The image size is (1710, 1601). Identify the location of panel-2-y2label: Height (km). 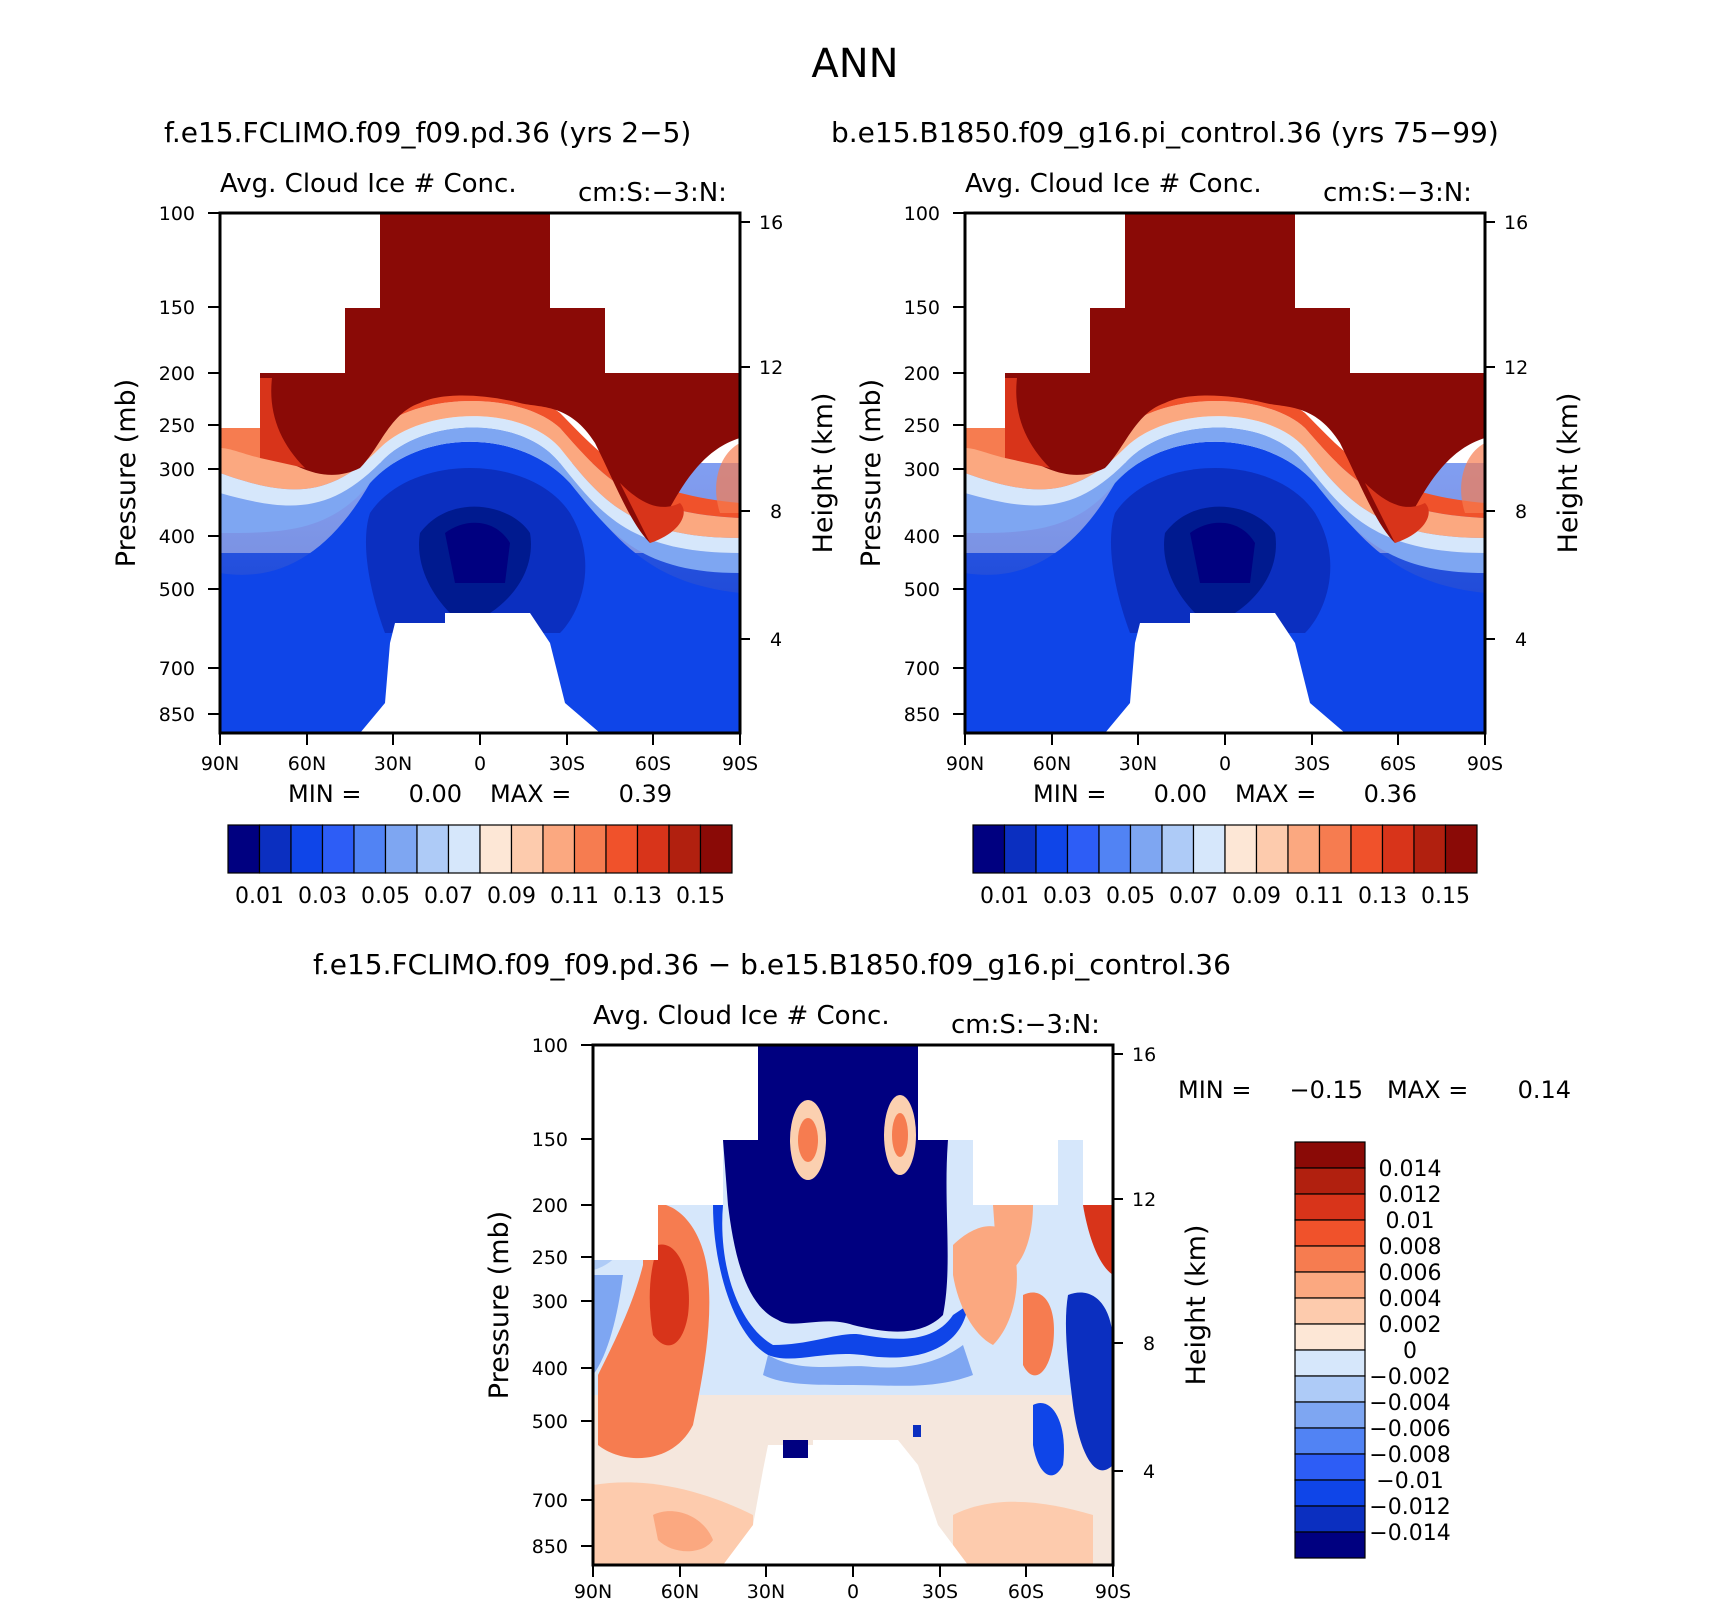
(1568, 473).